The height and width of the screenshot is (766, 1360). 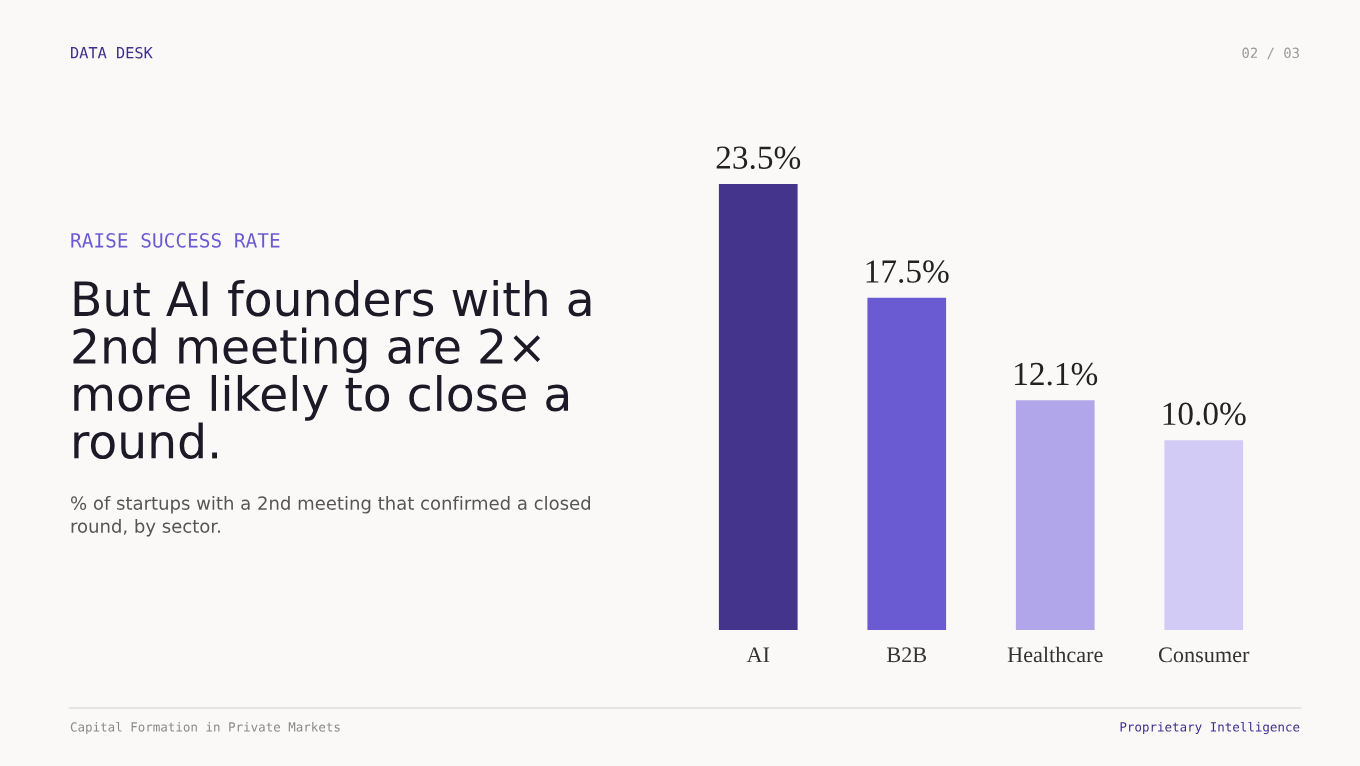 What do you see at coordinates (1204, 655) in the screenshot?
I see `x-tick-label: Consumer` at bounding box center [1204, 655].